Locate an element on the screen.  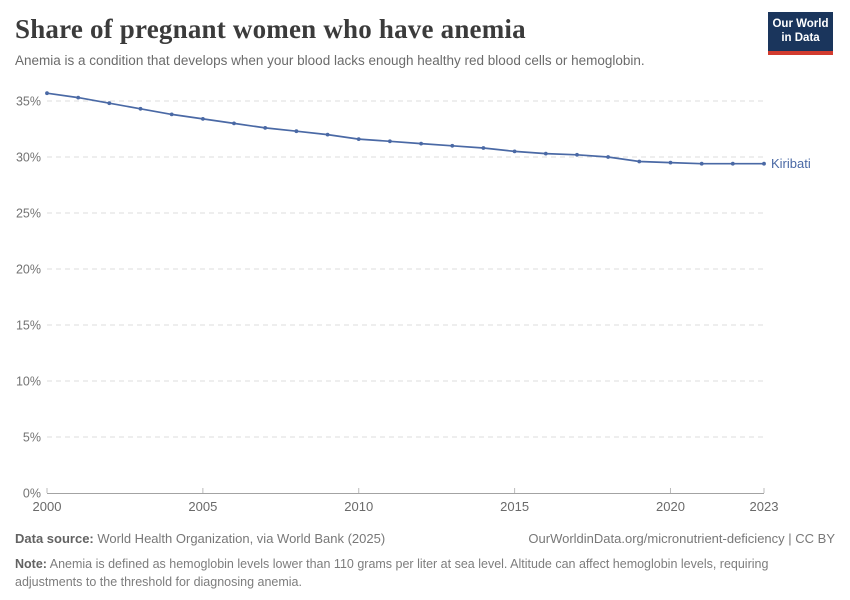
series-label-kiribati: Kiribati is located at coordinates (791, 163).